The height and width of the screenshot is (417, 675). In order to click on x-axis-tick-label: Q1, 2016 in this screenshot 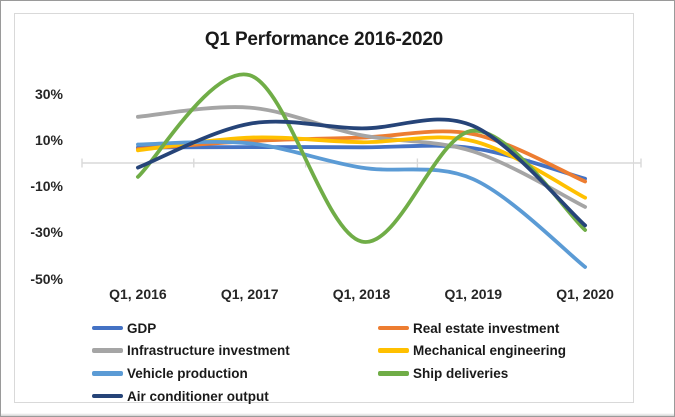, I will do `click(138, 294)`.